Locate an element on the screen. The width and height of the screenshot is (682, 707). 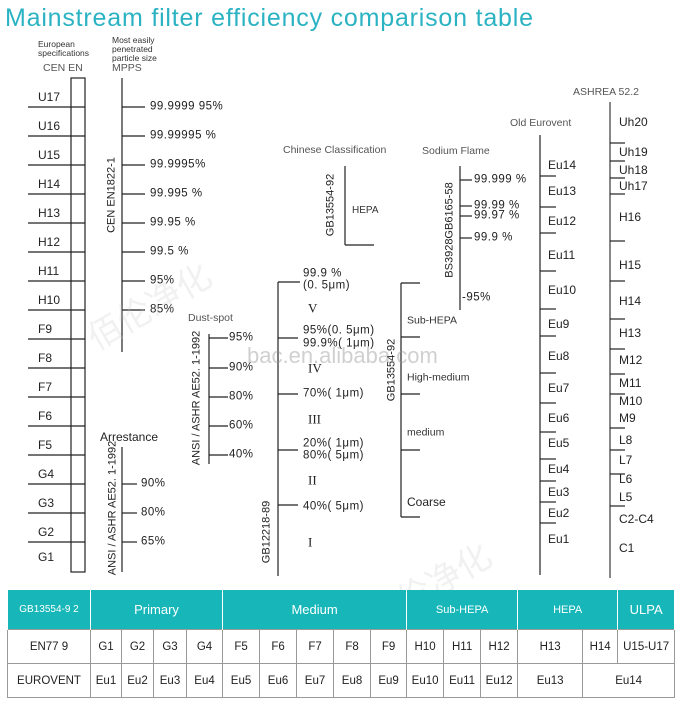
dust-spot-value: 40% is located at coordinates (241, 454).